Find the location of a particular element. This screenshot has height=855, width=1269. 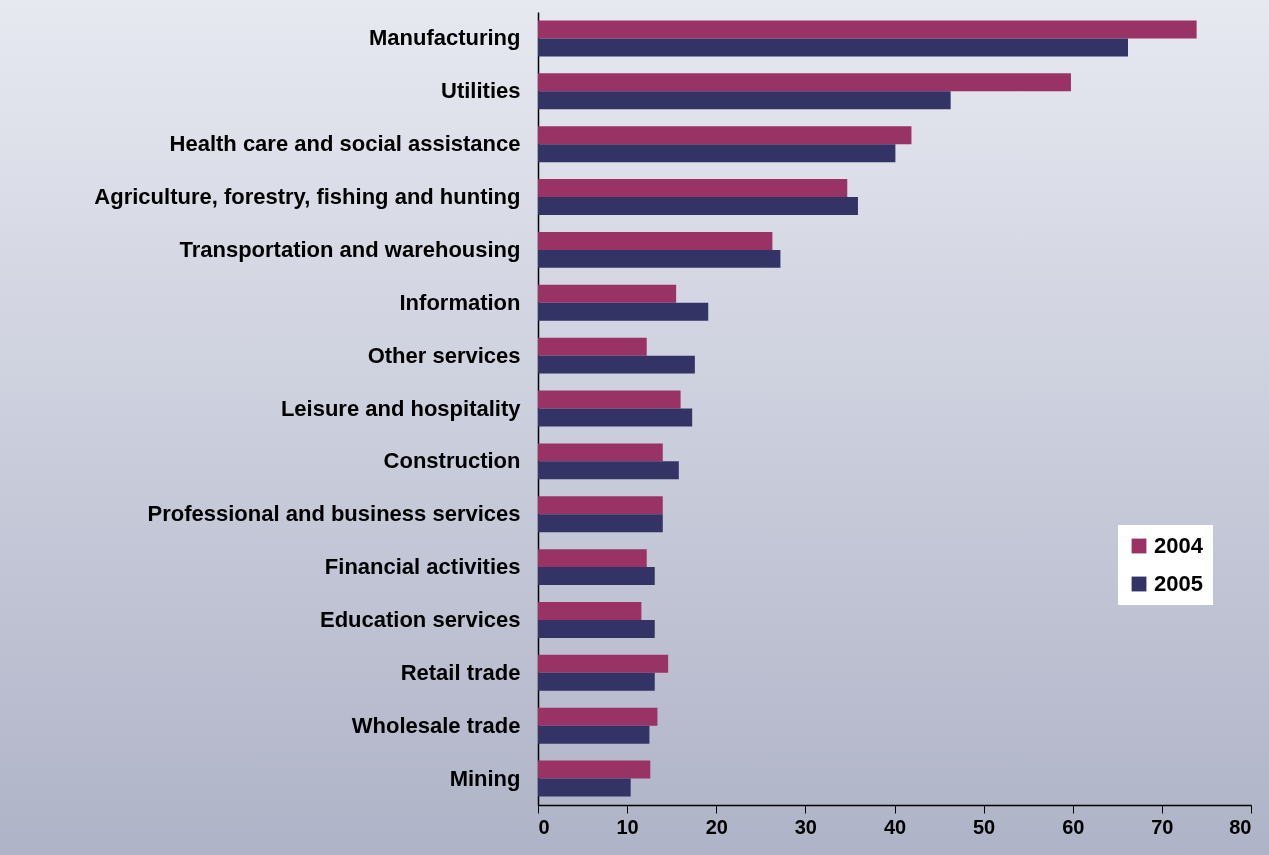

legend-label: 2004 is located at coordinates (1179, 545).